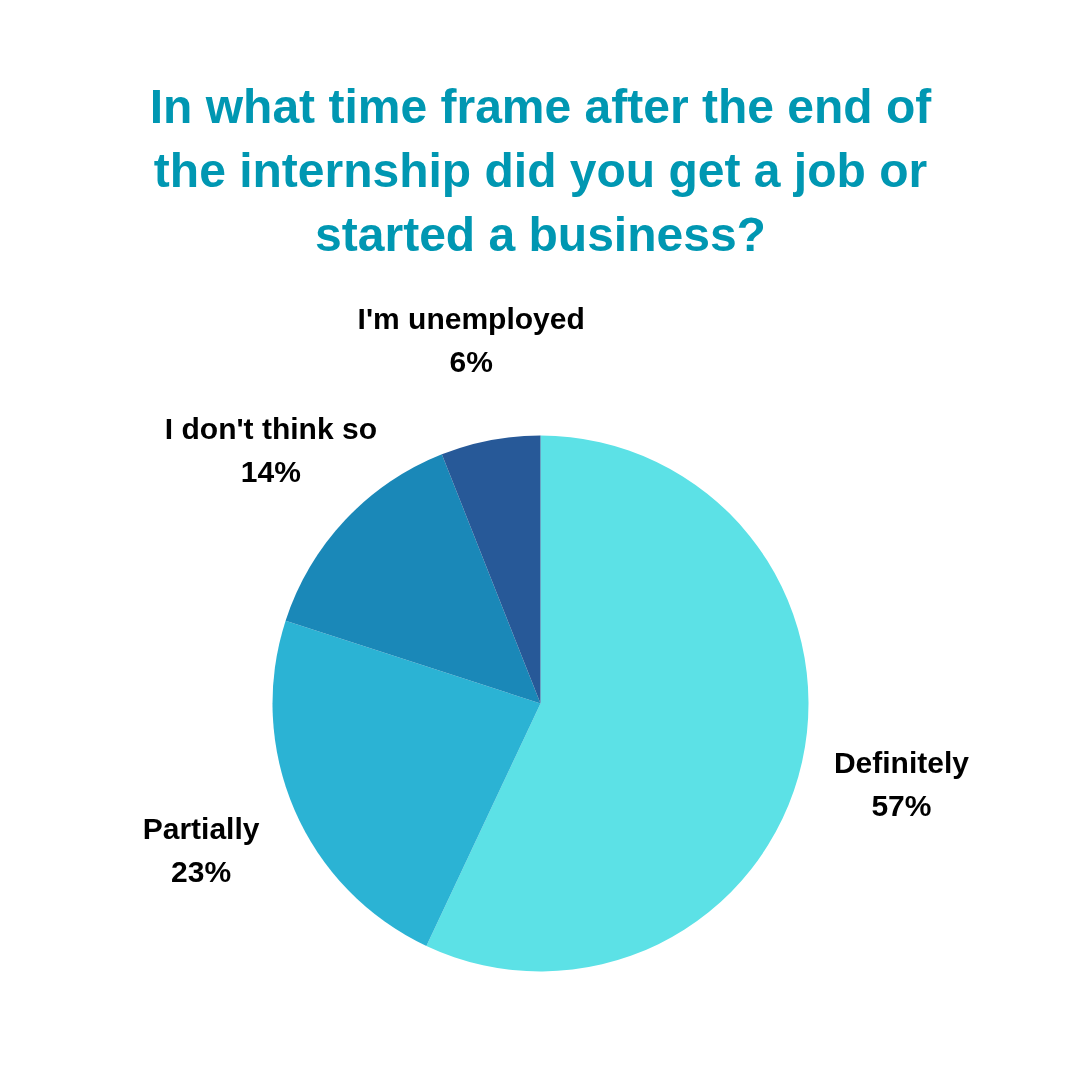 The image size is (1080, 1080). Describe the element at coordinates (270, 429) in the screenshot. I see `slice-label: I don't think so` at that location.